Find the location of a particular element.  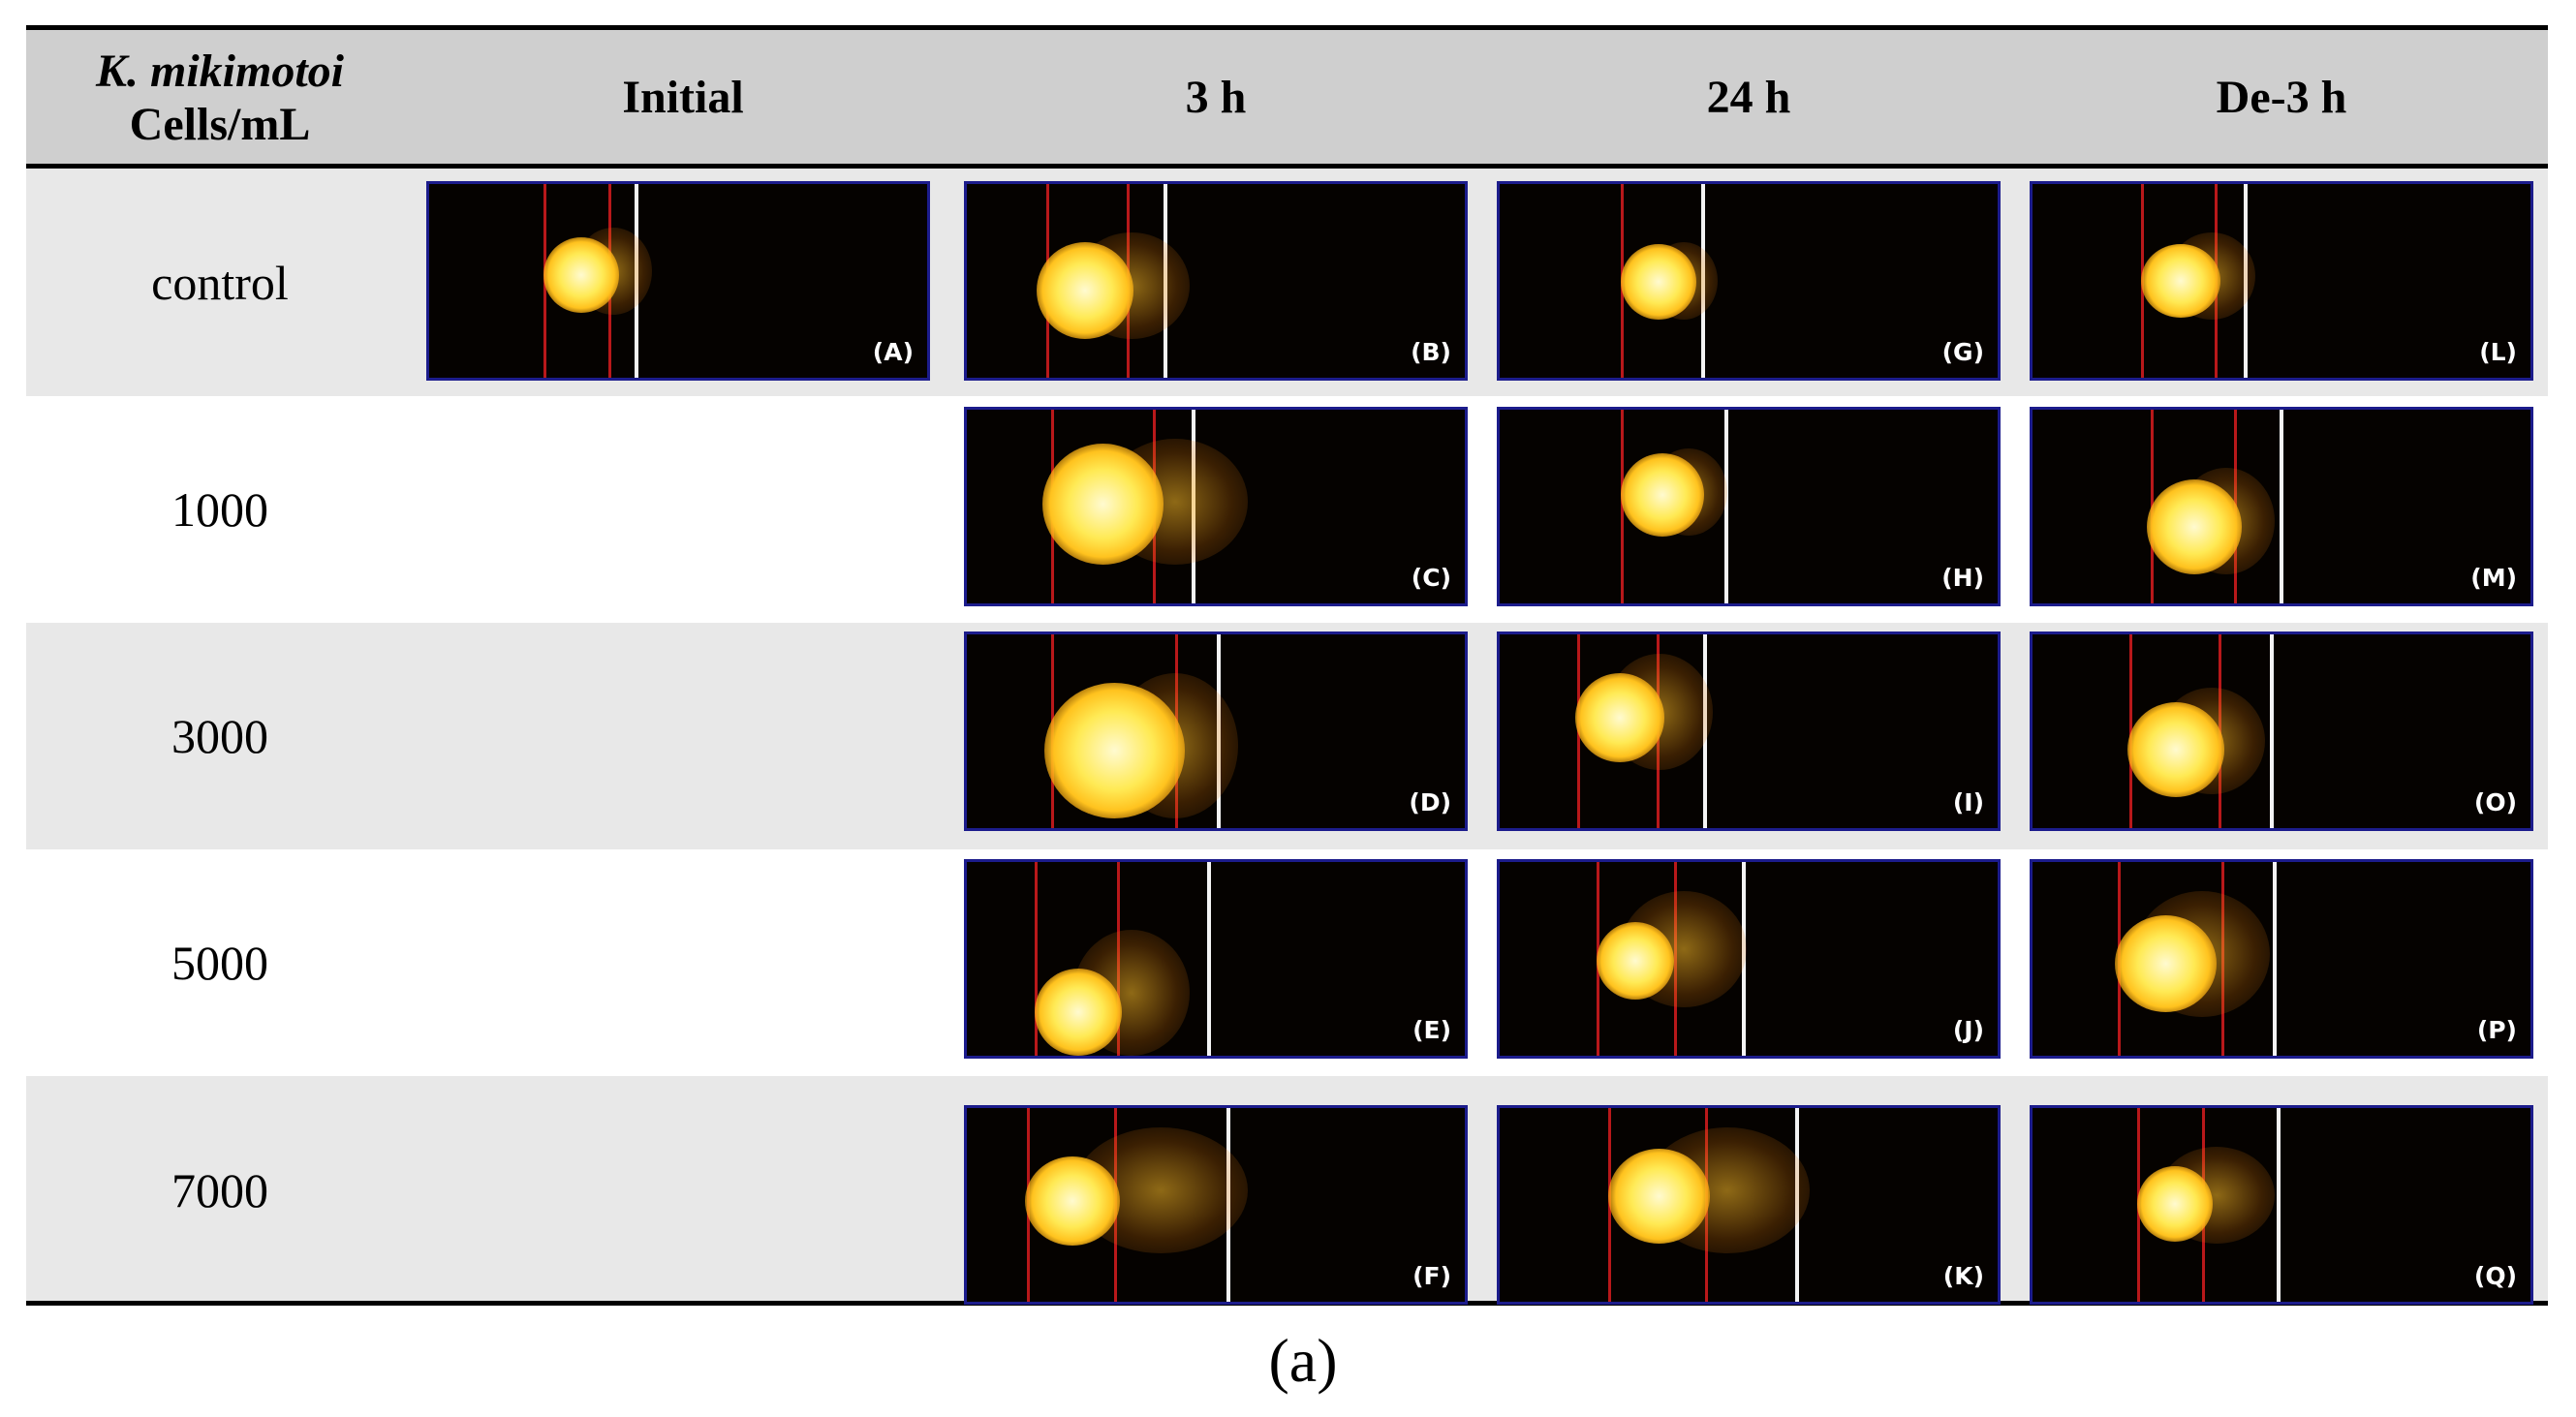

panel-label: (J) is located at coordinates (1968, 1030).